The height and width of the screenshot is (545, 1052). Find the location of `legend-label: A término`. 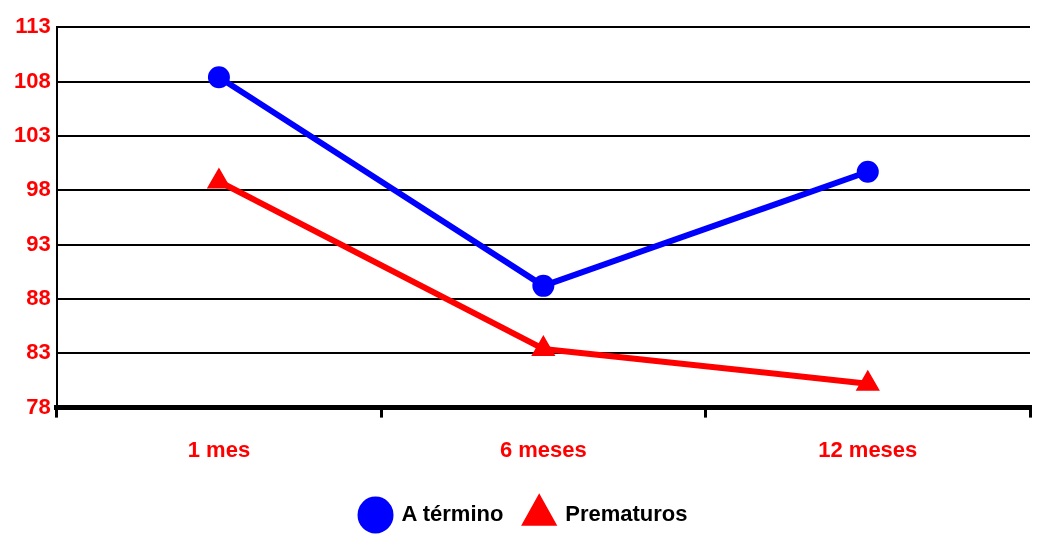

legend-label: A término is located at coordinates (452, 514).